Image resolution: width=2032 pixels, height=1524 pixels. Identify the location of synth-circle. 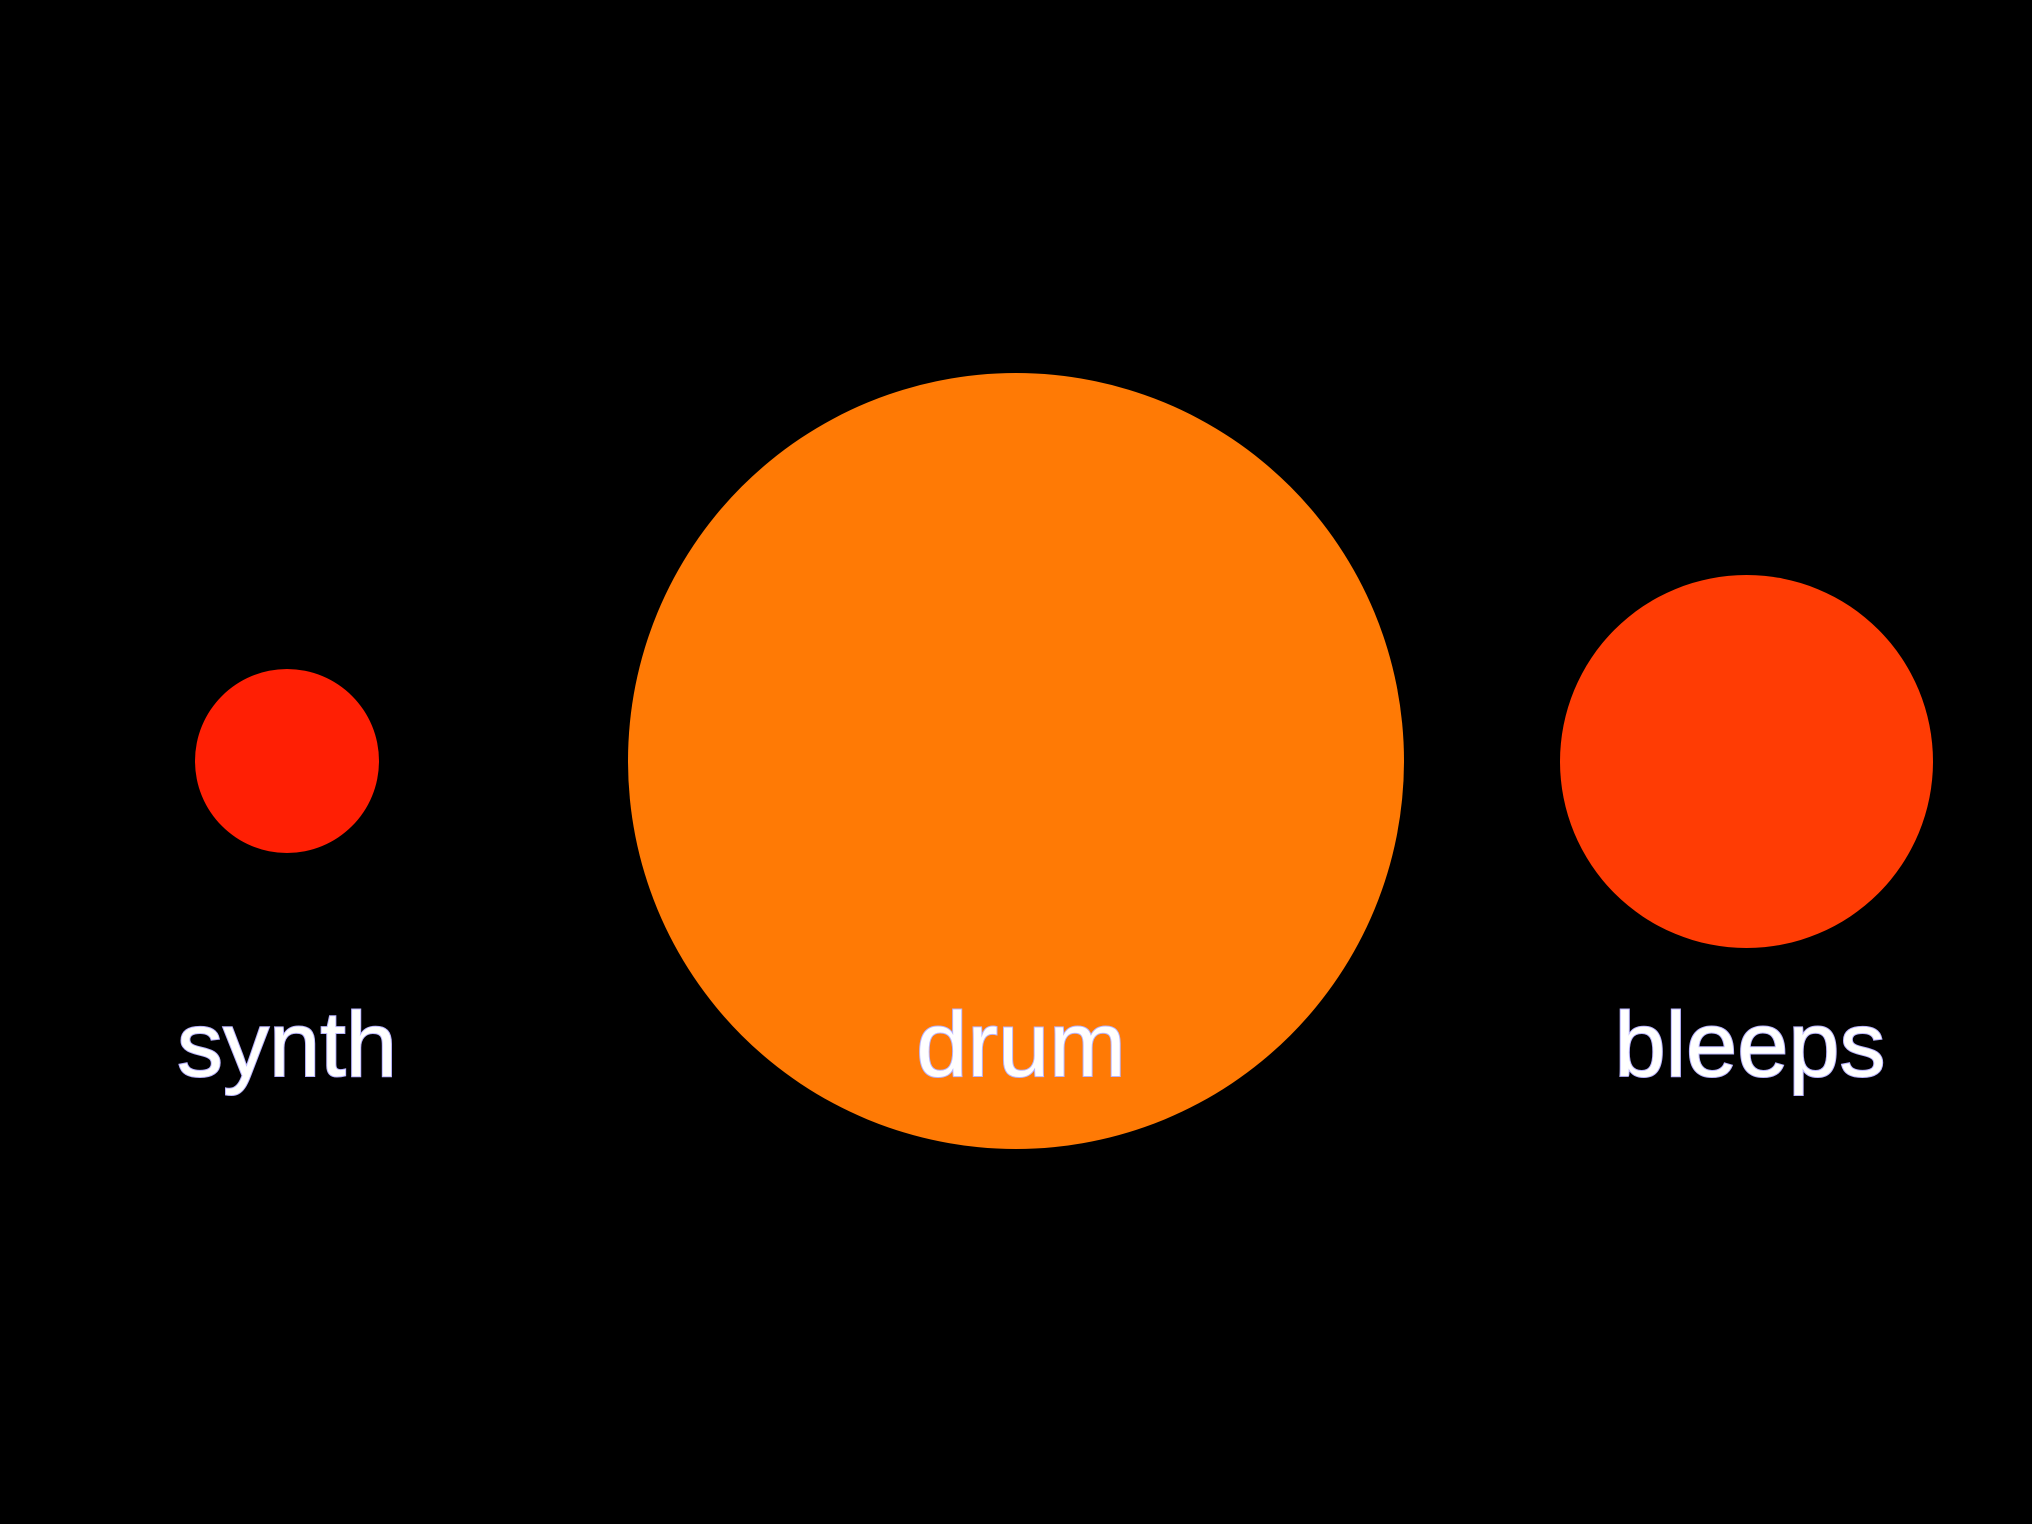
(287, 761).